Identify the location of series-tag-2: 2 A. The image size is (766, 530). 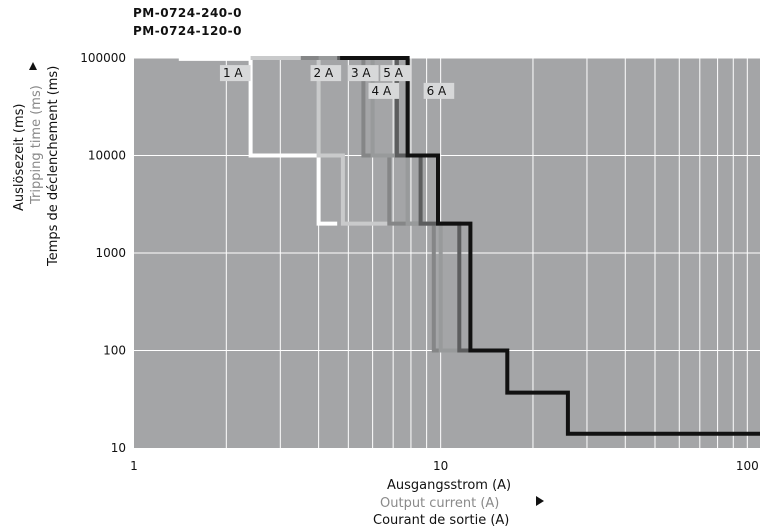
(326, 73).